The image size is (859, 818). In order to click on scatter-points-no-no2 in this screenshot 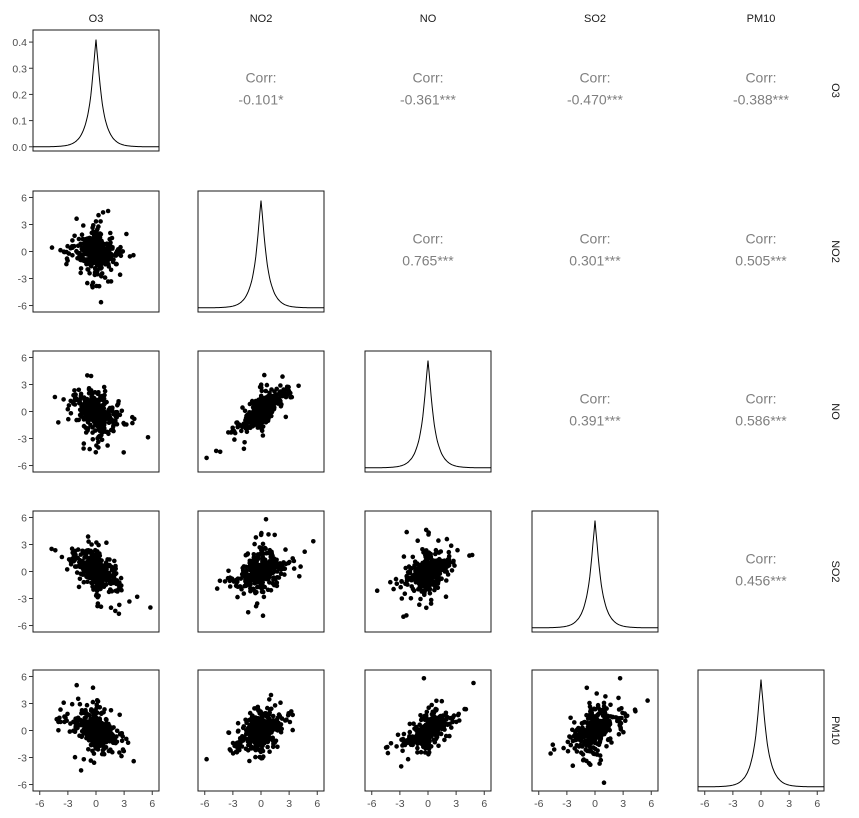, I will do `click(252, 416)`.